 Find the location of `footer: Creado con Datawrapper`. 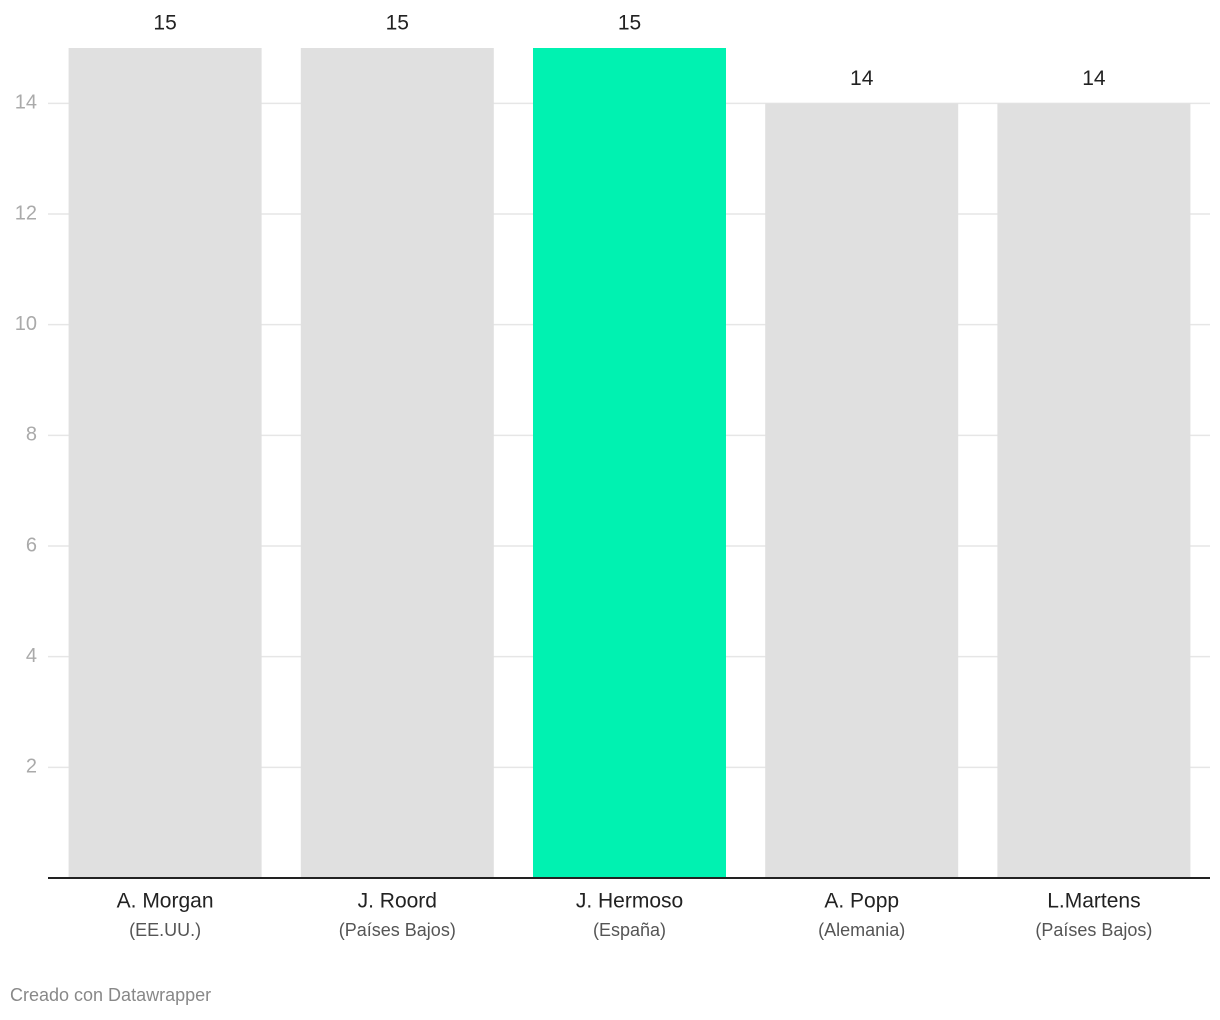

footer: Creado con Datawrapper is located at coordinates (110, 995).